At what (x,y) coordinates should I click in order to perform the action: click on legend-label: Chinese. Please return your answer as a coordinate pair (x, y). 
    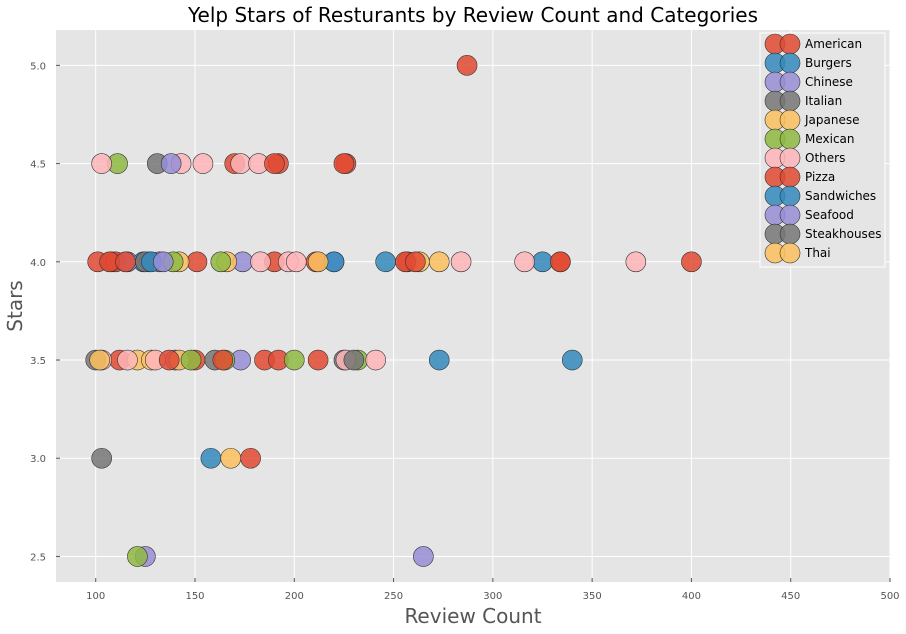
    Looking at the image, I should click on (829, 82).